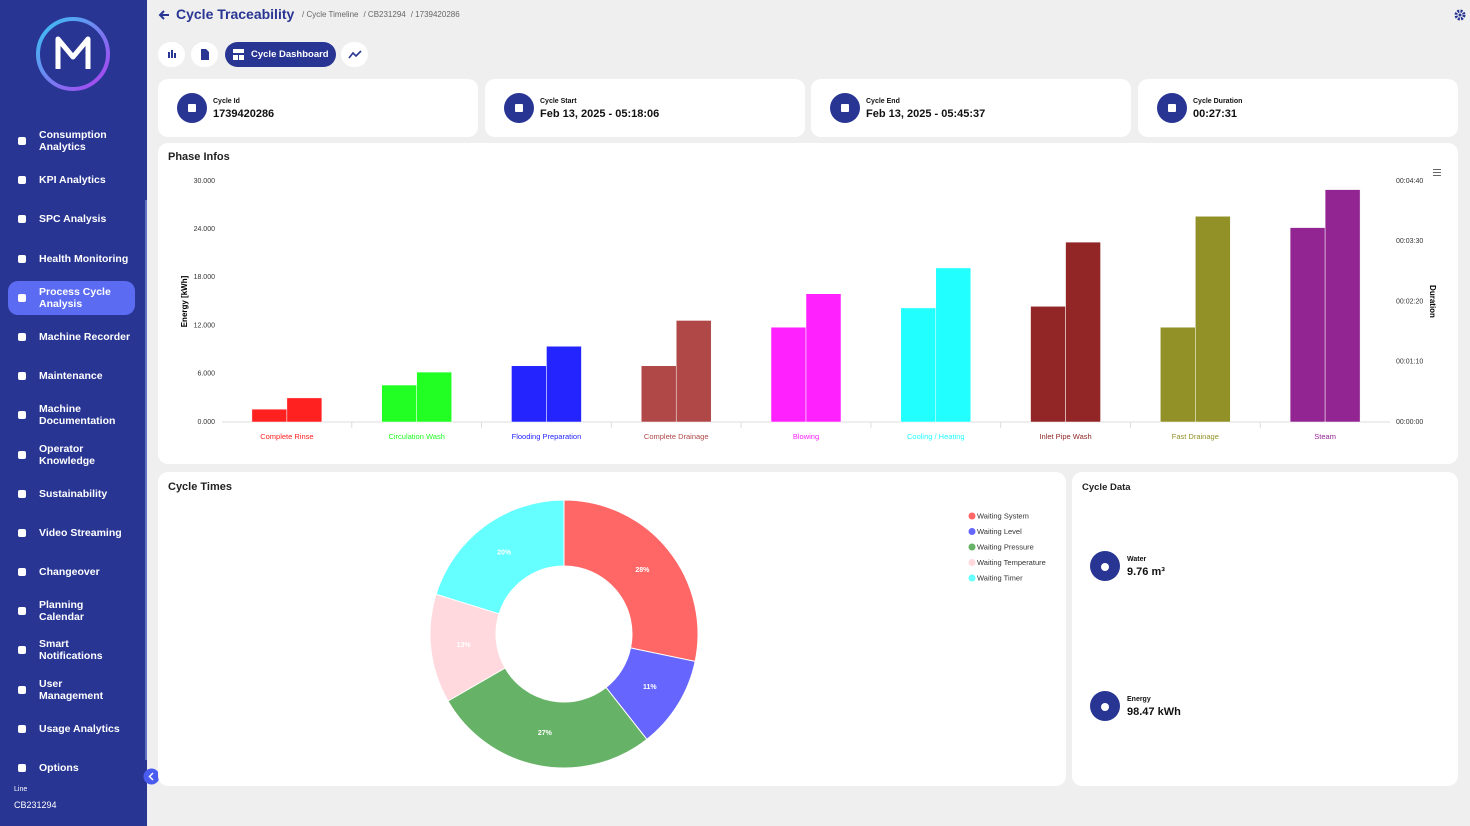  Describe the element at coordinates (1460, 15) in the screenshot. I see `settings-icon` at that location.